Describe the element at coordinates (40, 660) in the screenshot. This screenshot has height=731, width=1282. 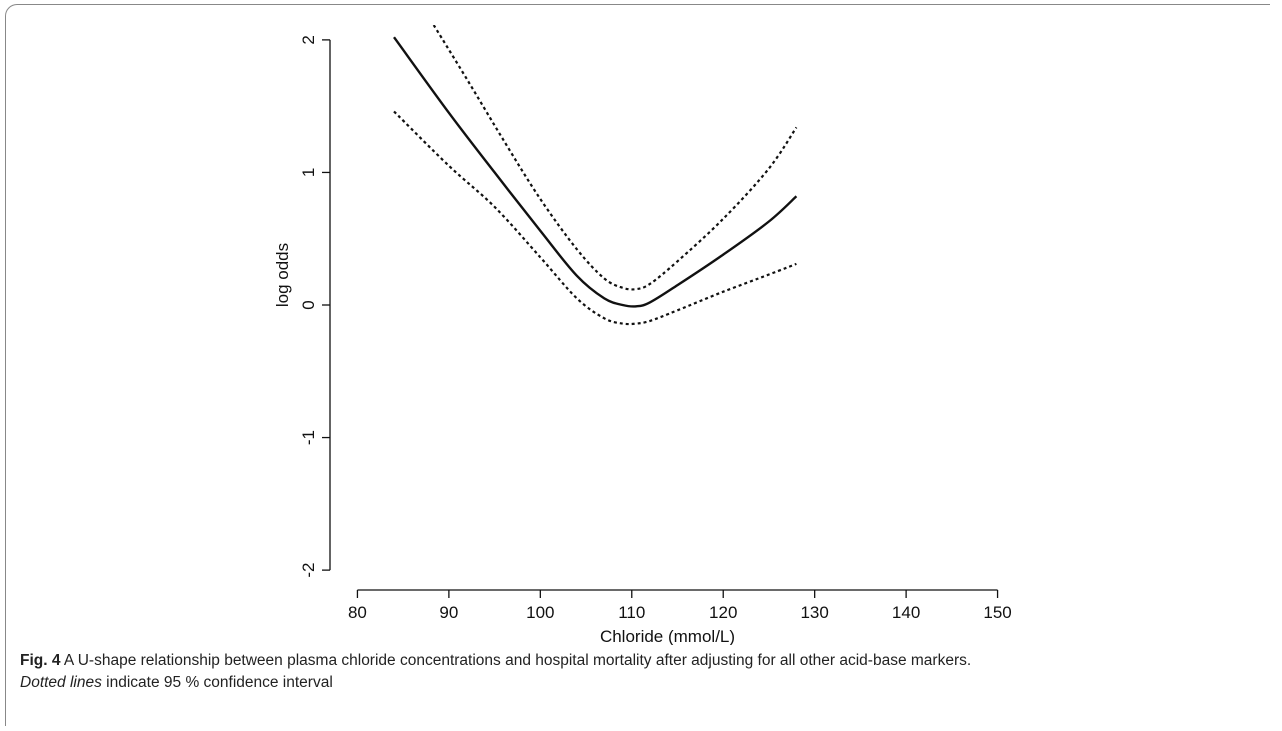
I see `caption-fig-label: Fig. 4` at that location.